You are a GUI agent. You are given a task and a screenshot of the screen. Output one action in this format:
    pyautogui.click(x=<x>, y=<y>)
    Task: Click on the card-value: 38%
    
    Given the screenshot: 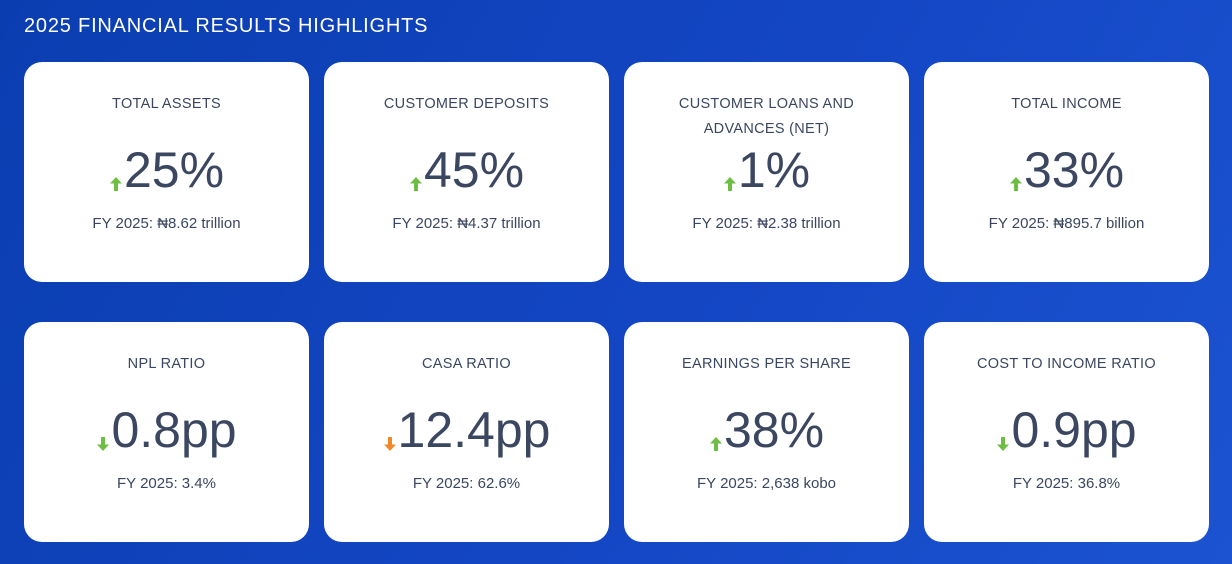 What is the action you would take?
    pyautogui.click(x=766, y=430)
    